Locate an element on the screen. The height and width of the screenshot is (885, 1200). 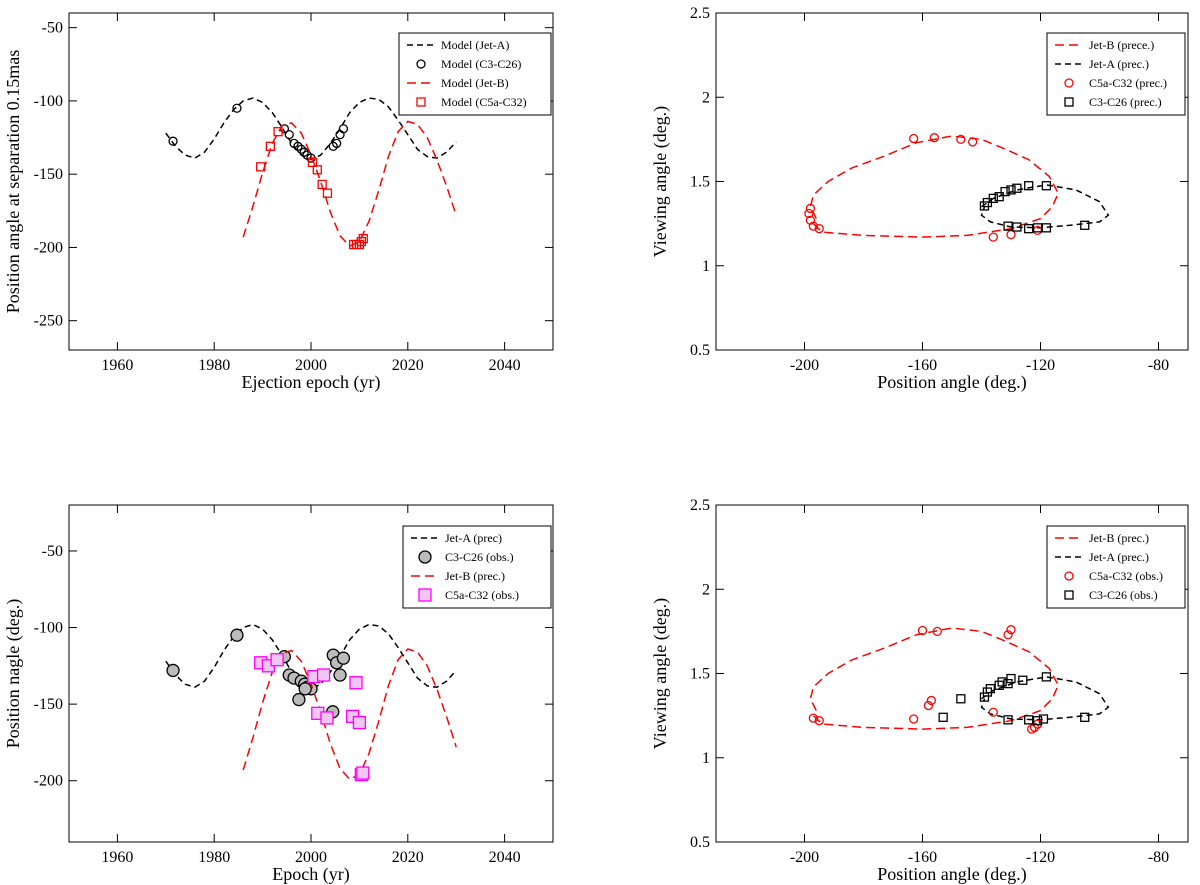
x-tick-label: -120 is located at coordinates (1040, 365).